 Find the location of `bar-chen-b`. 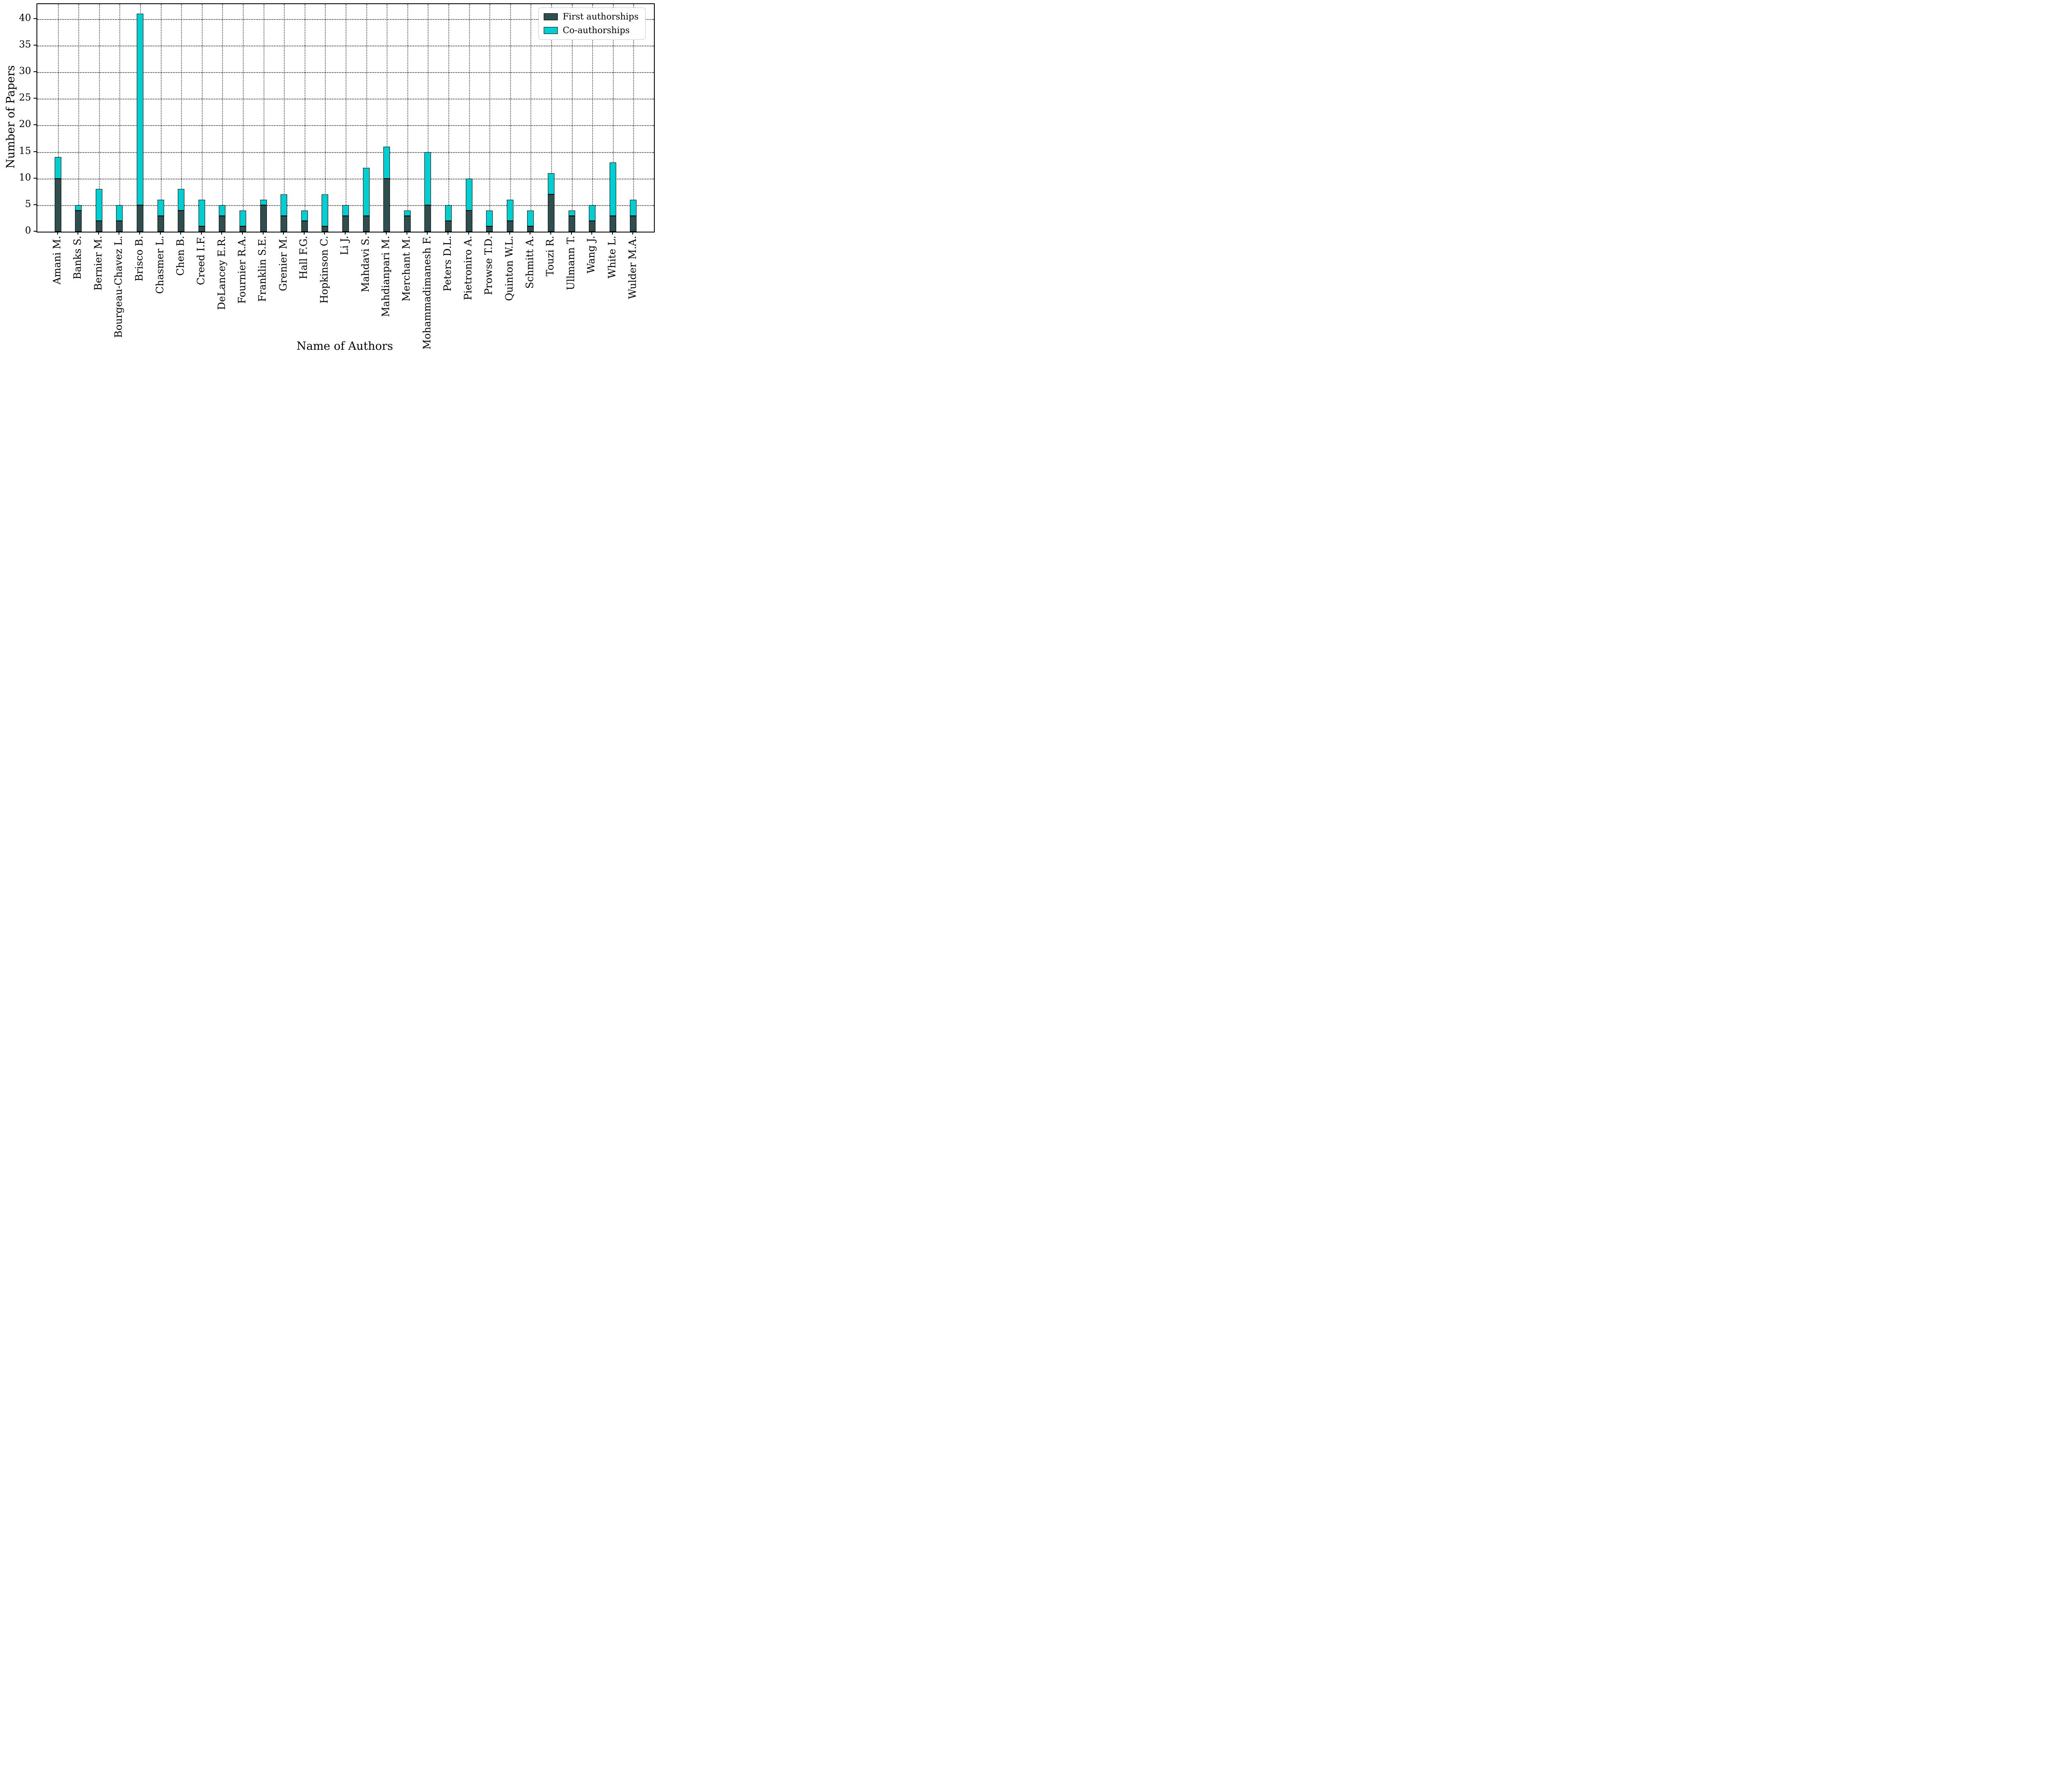

bar-chen-b is located at coordinates (181, 210).